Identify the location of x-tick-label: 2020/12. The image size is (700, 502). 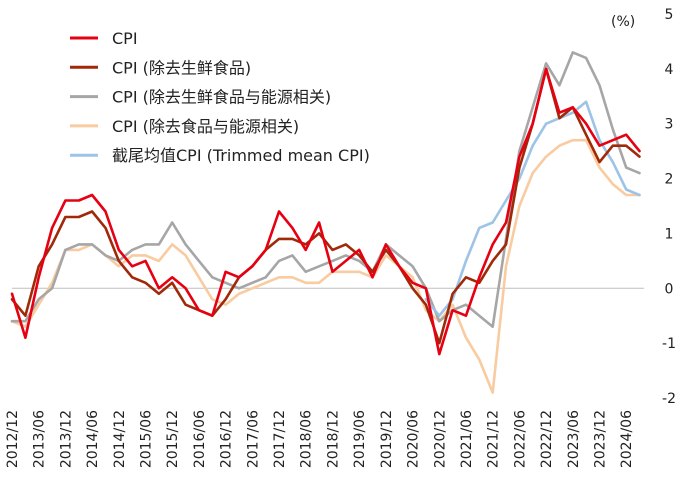
(440, 439).